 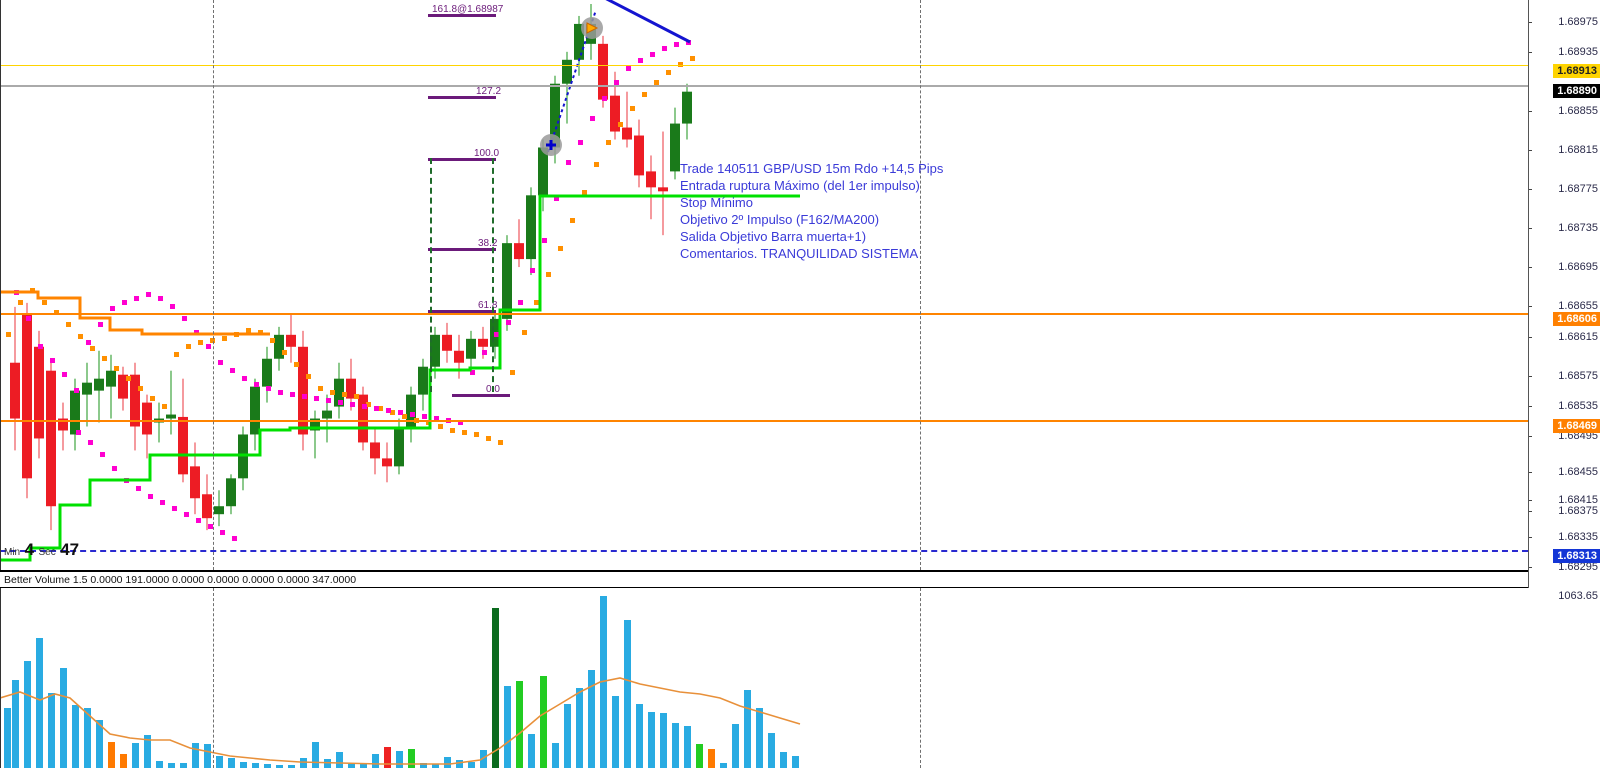 What do you see at coordinates (488, 305) in the screenshot?
I see `fib-level-label-61.8: 61.8` at bounding box center [488, 305].